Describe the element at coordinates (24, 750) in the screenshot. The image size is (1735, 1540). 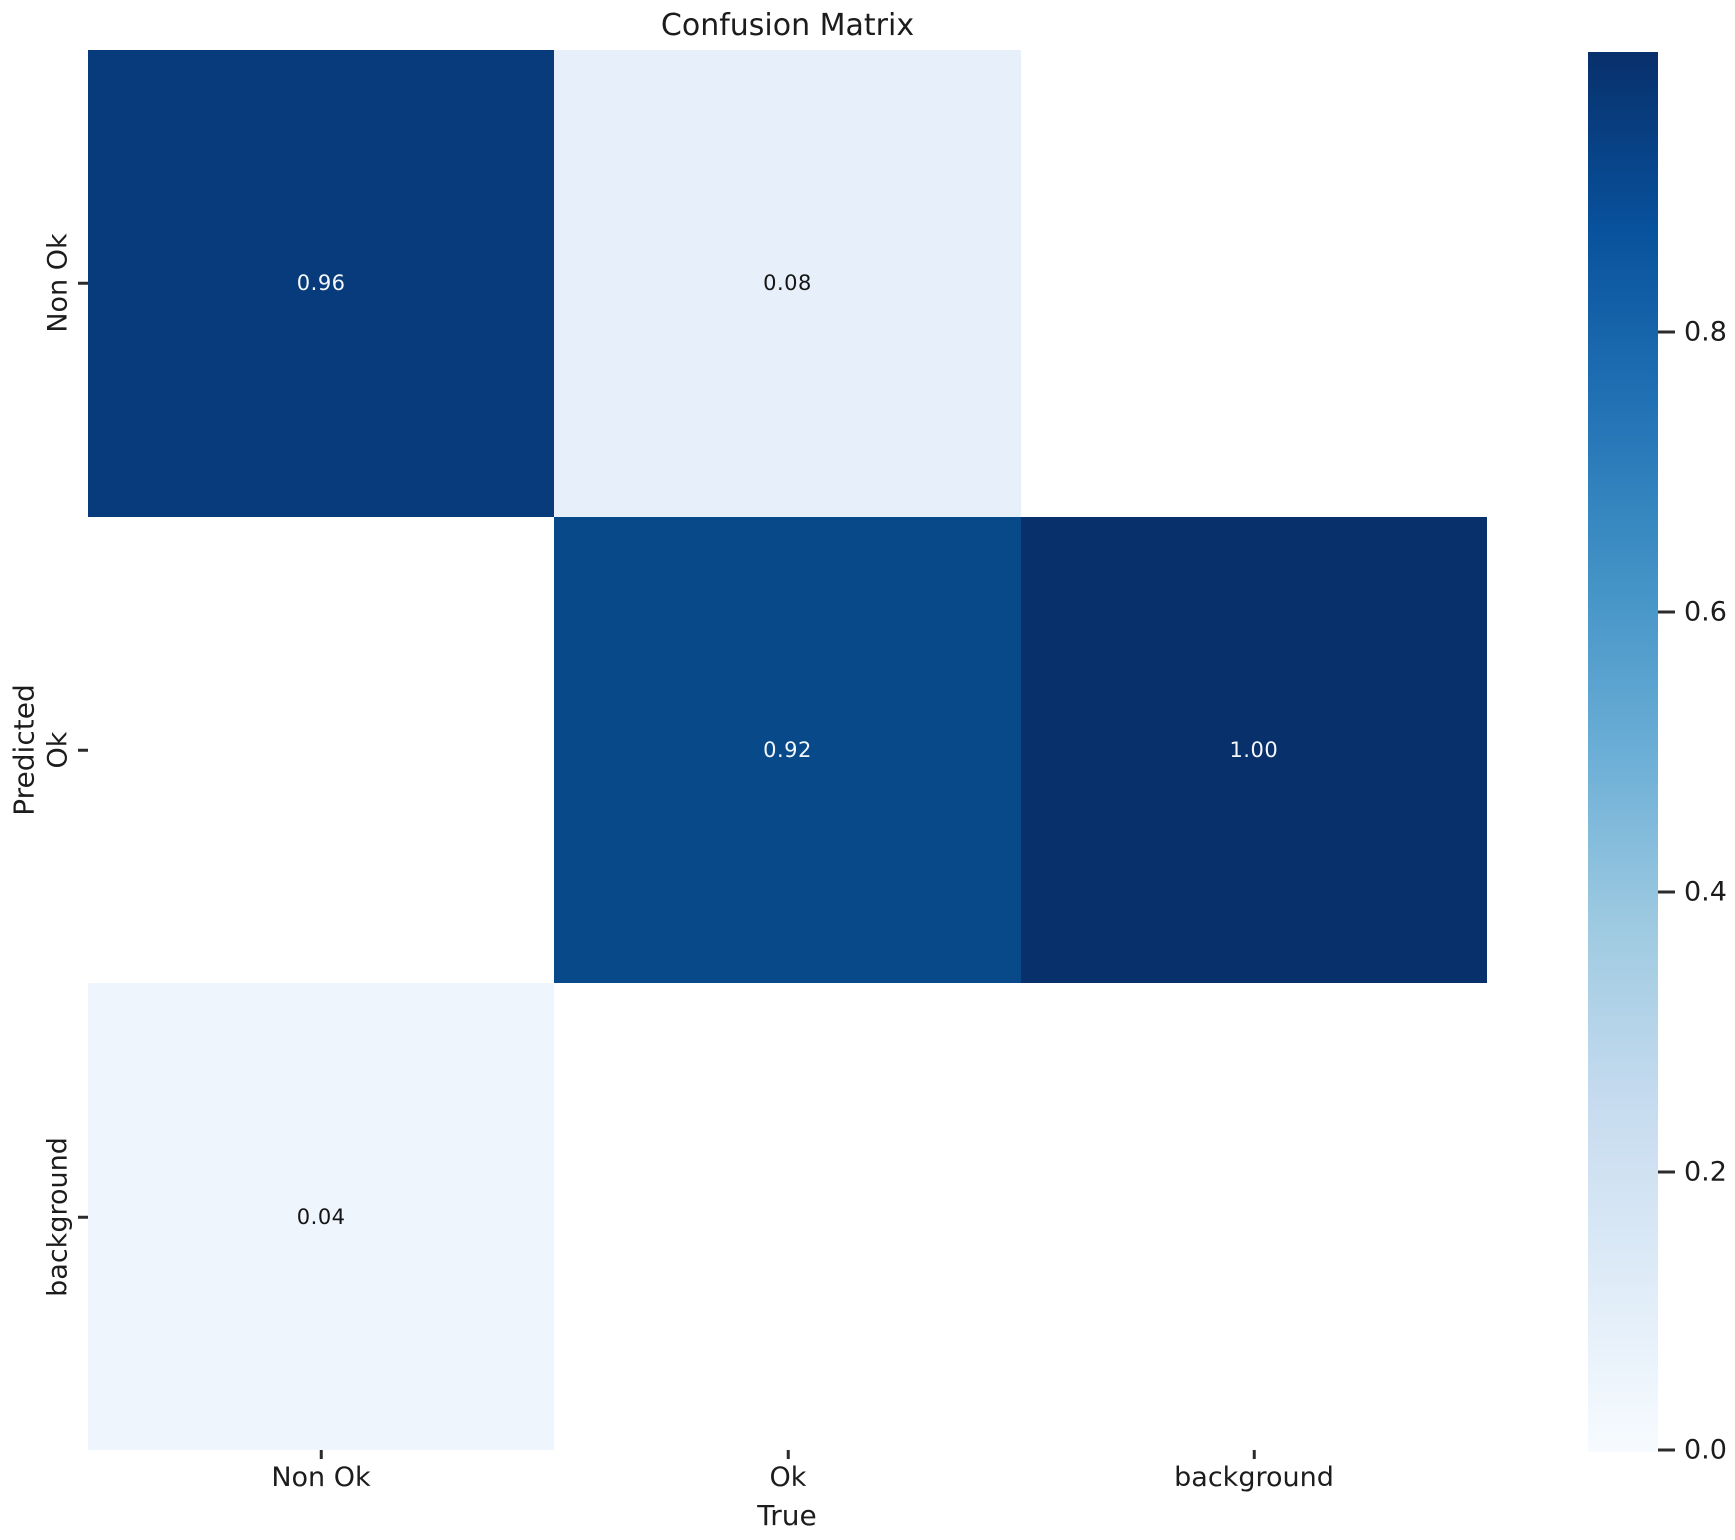
I see `y-axis-label: Predicted` at that location.